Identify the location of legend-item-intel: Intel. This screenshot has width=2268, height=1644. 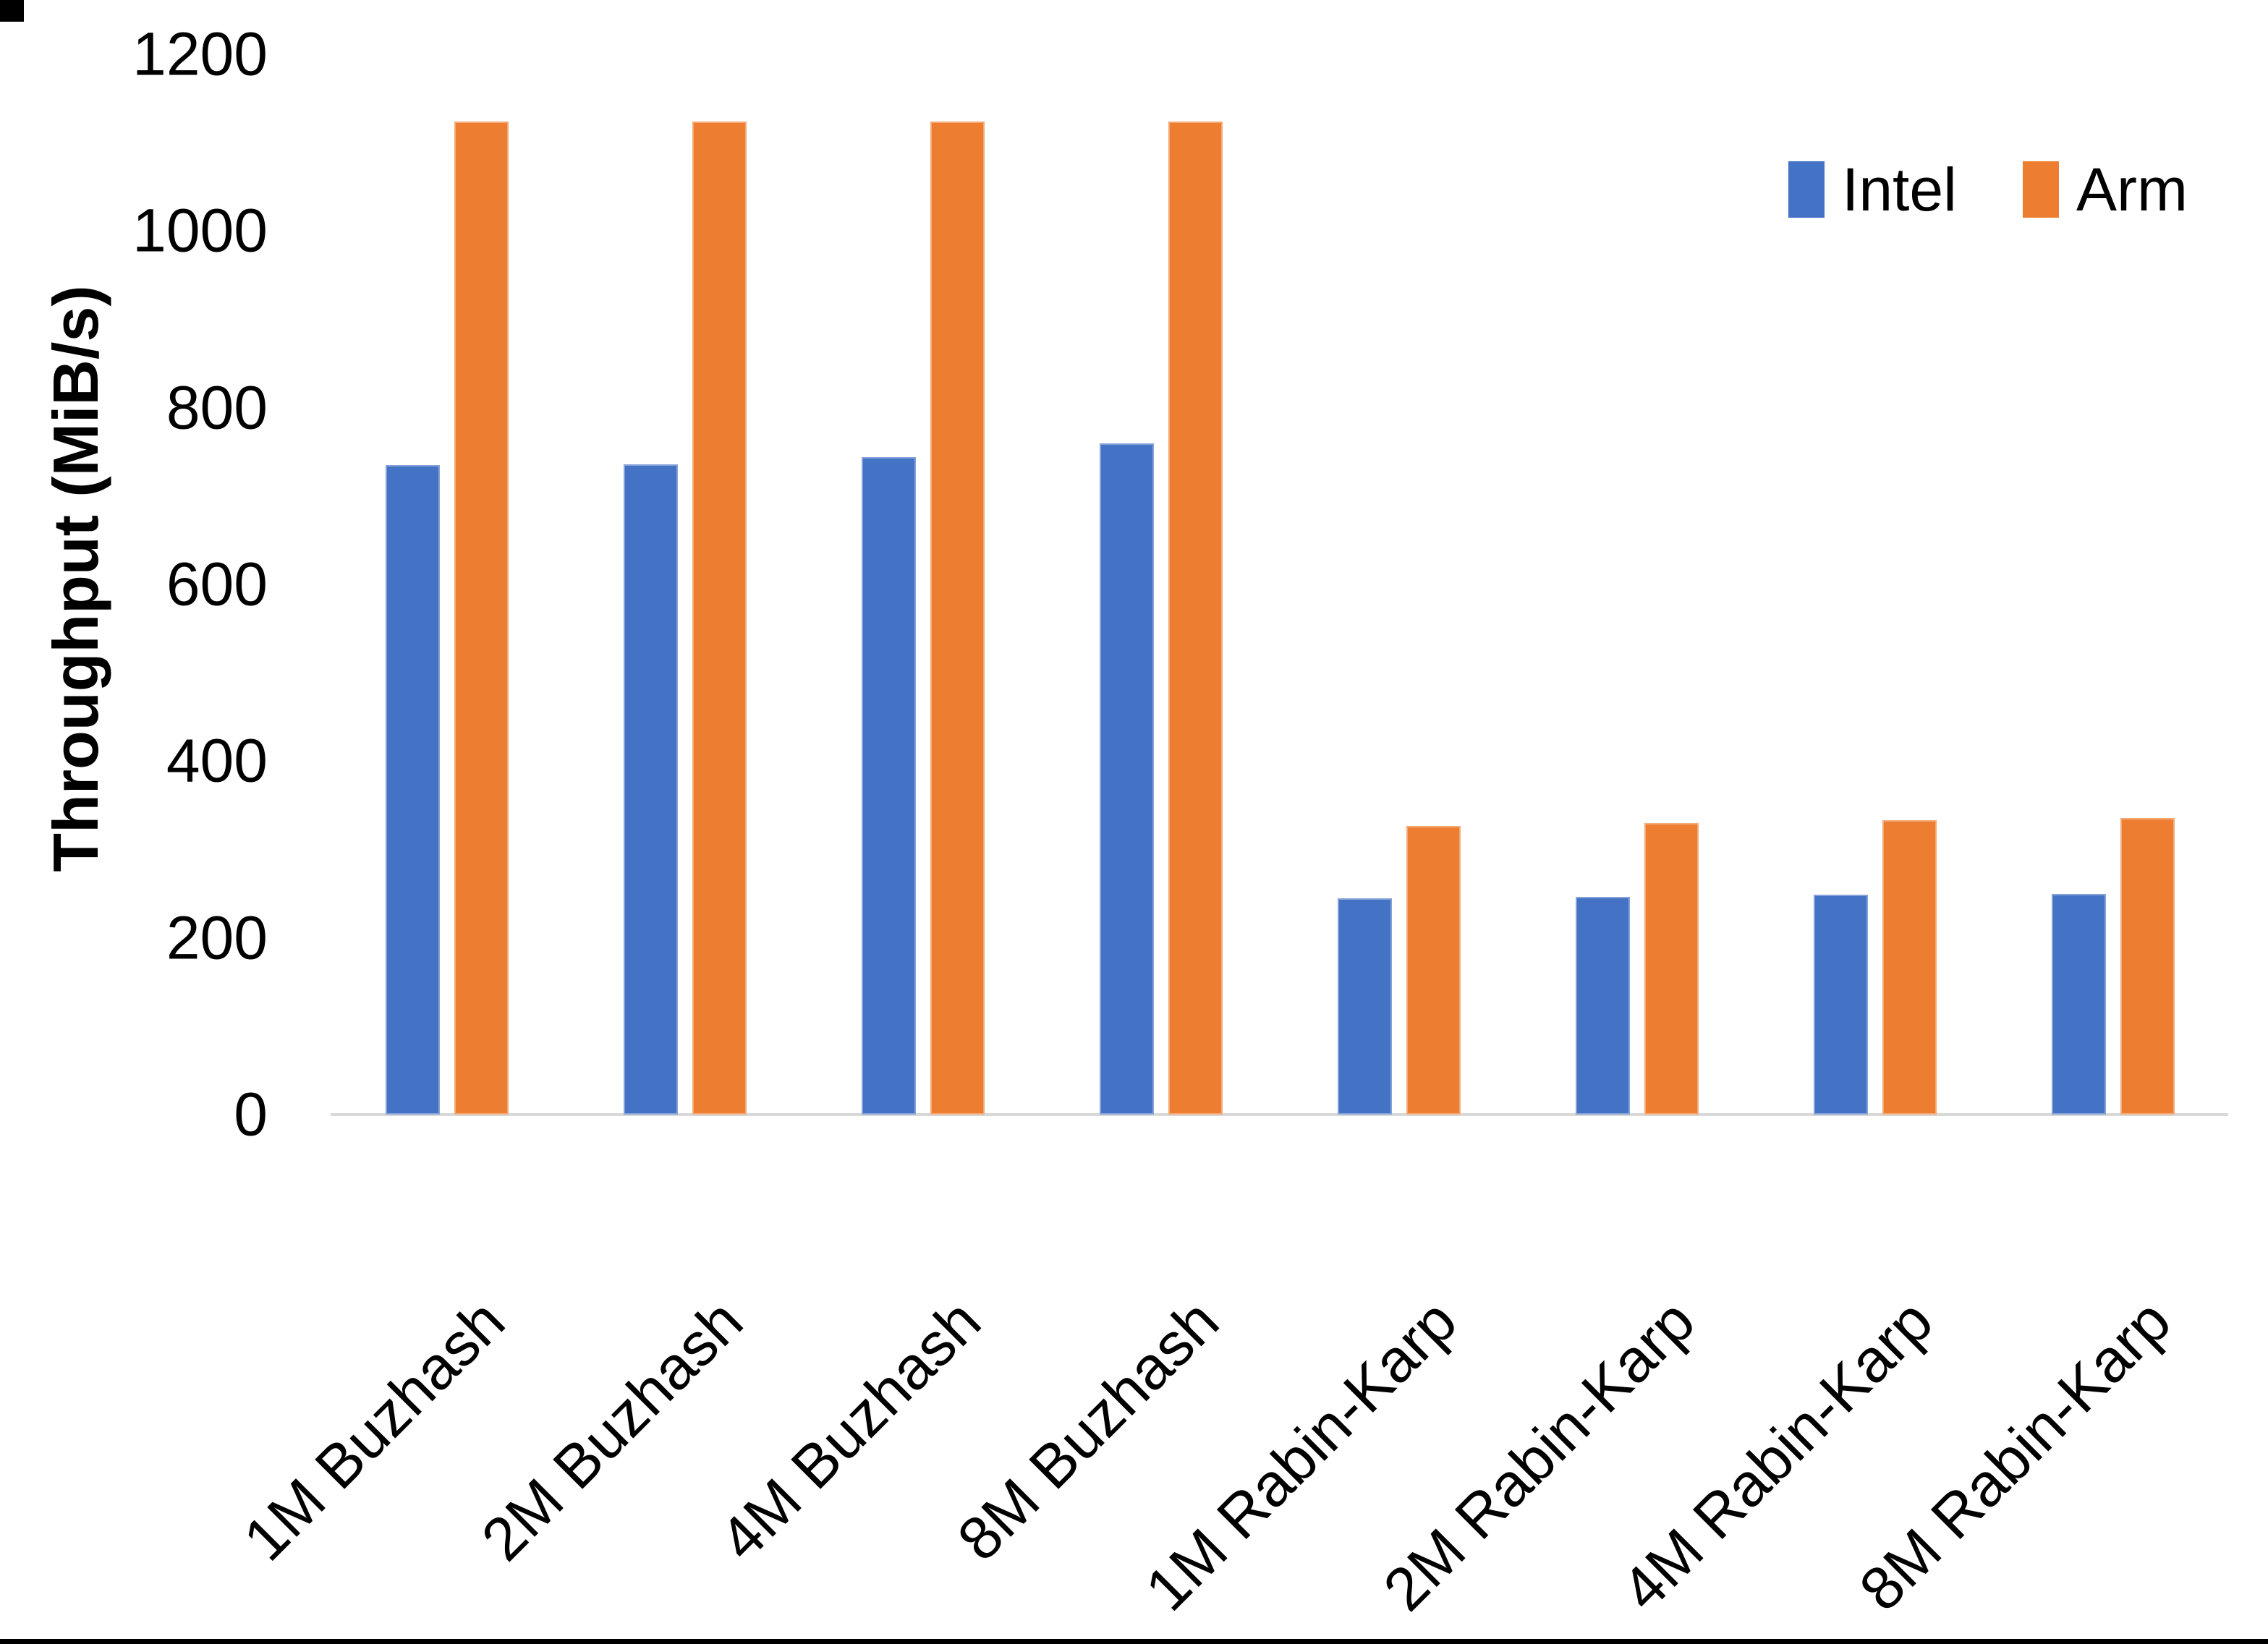
(1872, 189).